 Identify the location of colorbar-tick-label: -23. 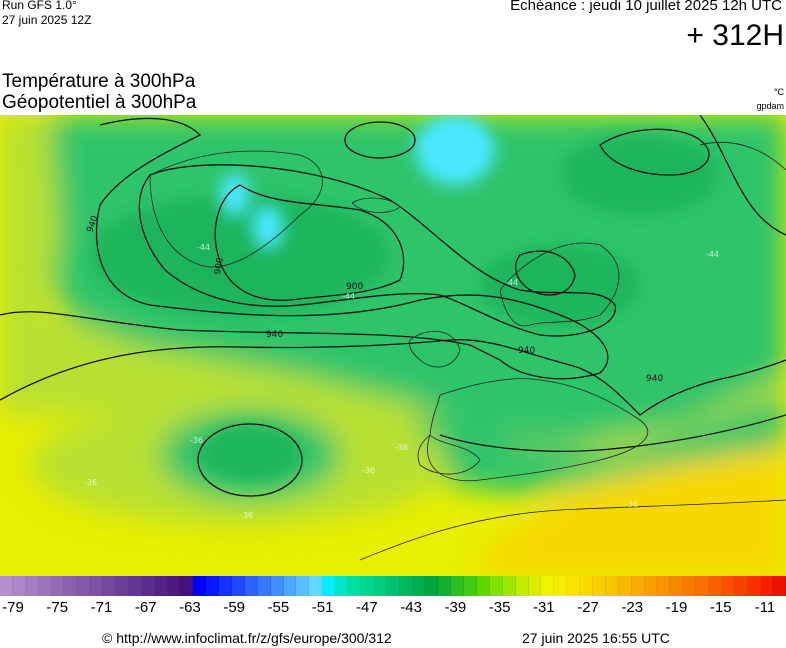
(632, 607).